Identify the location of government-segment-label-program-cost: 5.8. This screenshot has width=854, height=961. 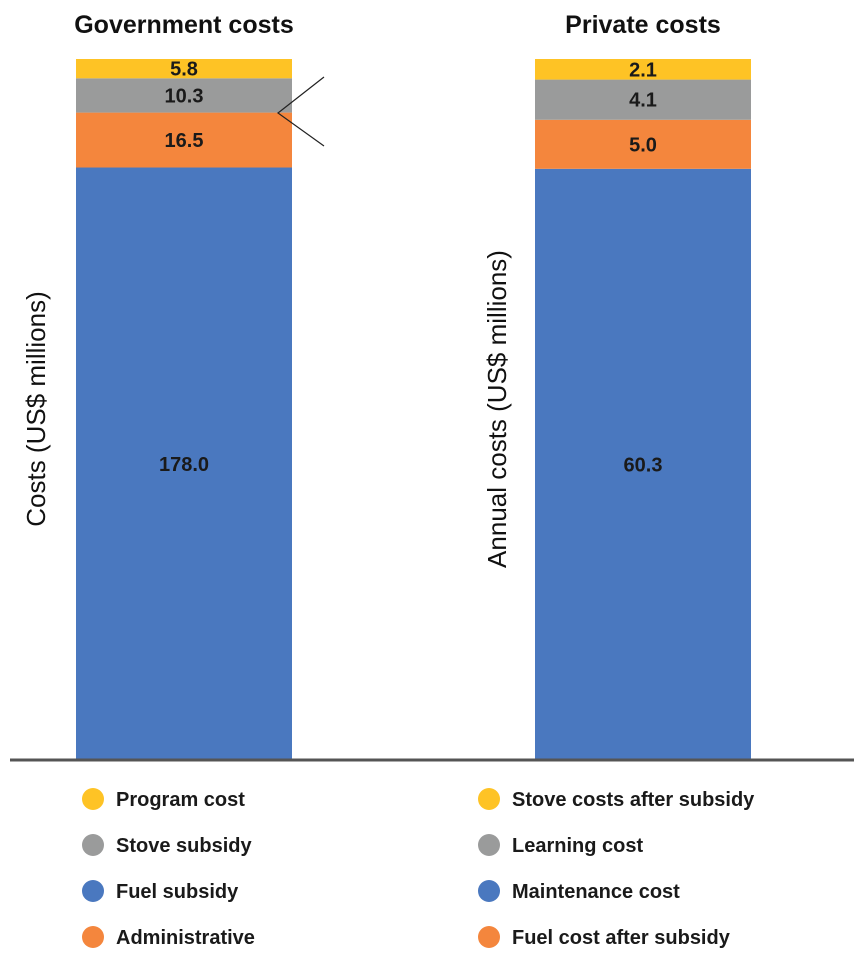
(184, 70).